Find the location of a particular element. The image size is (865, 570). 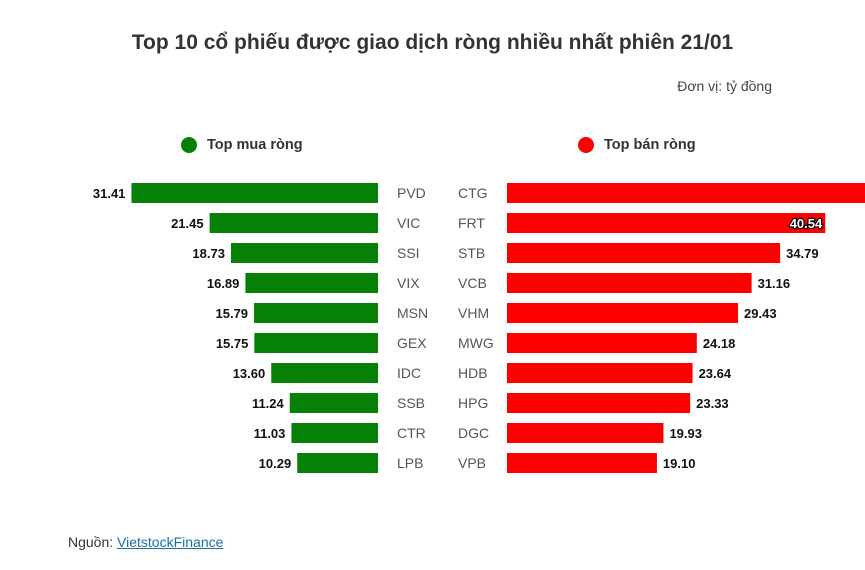

sell-value-label: 29.43 is located at coordinates (760, 313).